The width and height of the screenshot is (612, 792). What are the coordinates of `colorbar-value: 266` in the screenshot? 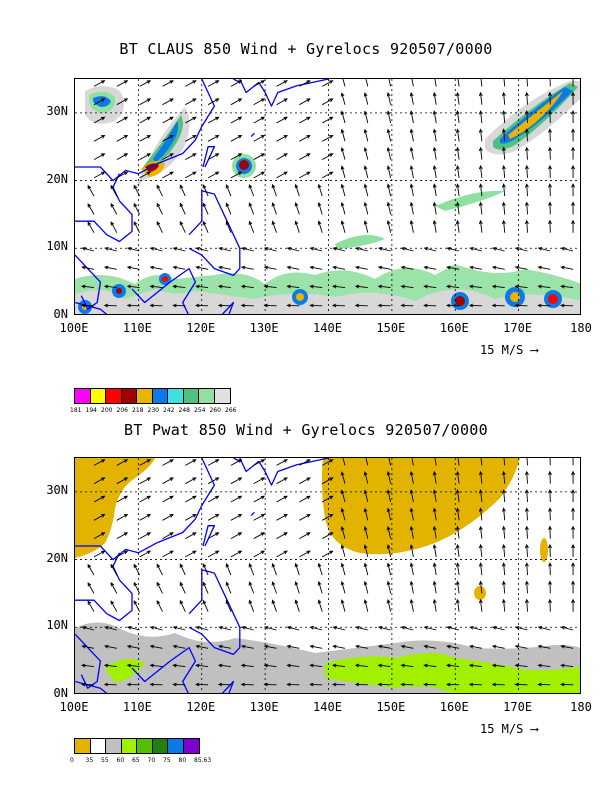 It's located at (231, 410).